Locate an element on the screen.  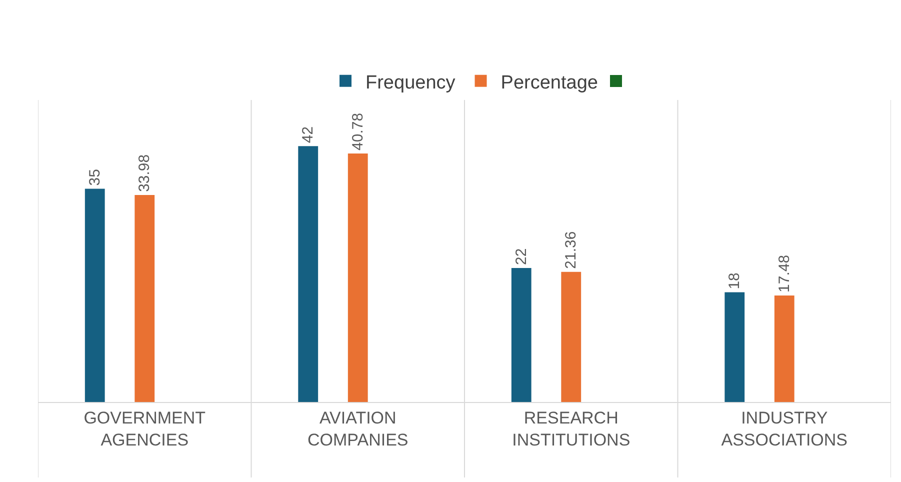
data-label: 35 is located at coordinates (95, 177).